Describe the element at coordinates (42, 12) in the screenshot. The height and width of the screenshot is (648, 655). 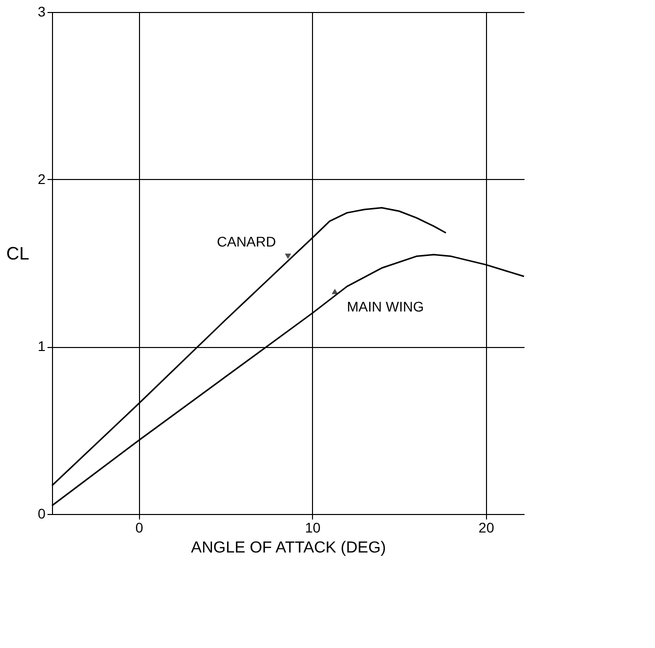
I see `y-tick-label: 3` at that location.